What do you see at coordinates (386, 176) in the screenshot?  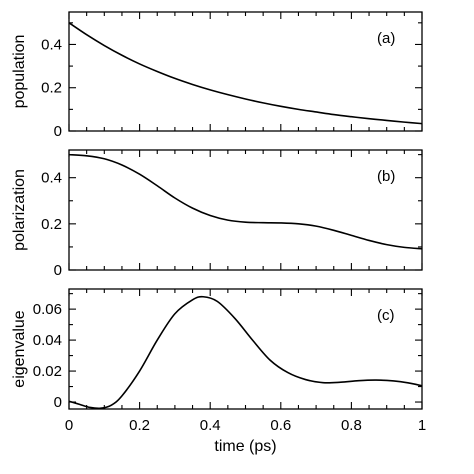 I see `panel-label: (b)` at bounding box center [386, 176].